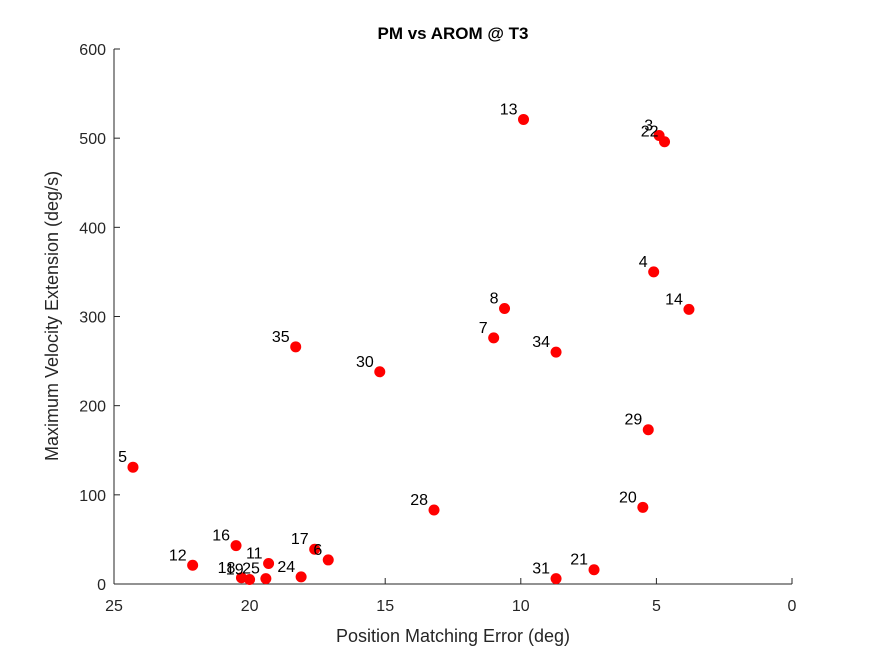 This screenshot has height=656, width=875. Describe the element at coordinates (250, 606) in the screenshot. I see `x-tick-label: 20` at that location.